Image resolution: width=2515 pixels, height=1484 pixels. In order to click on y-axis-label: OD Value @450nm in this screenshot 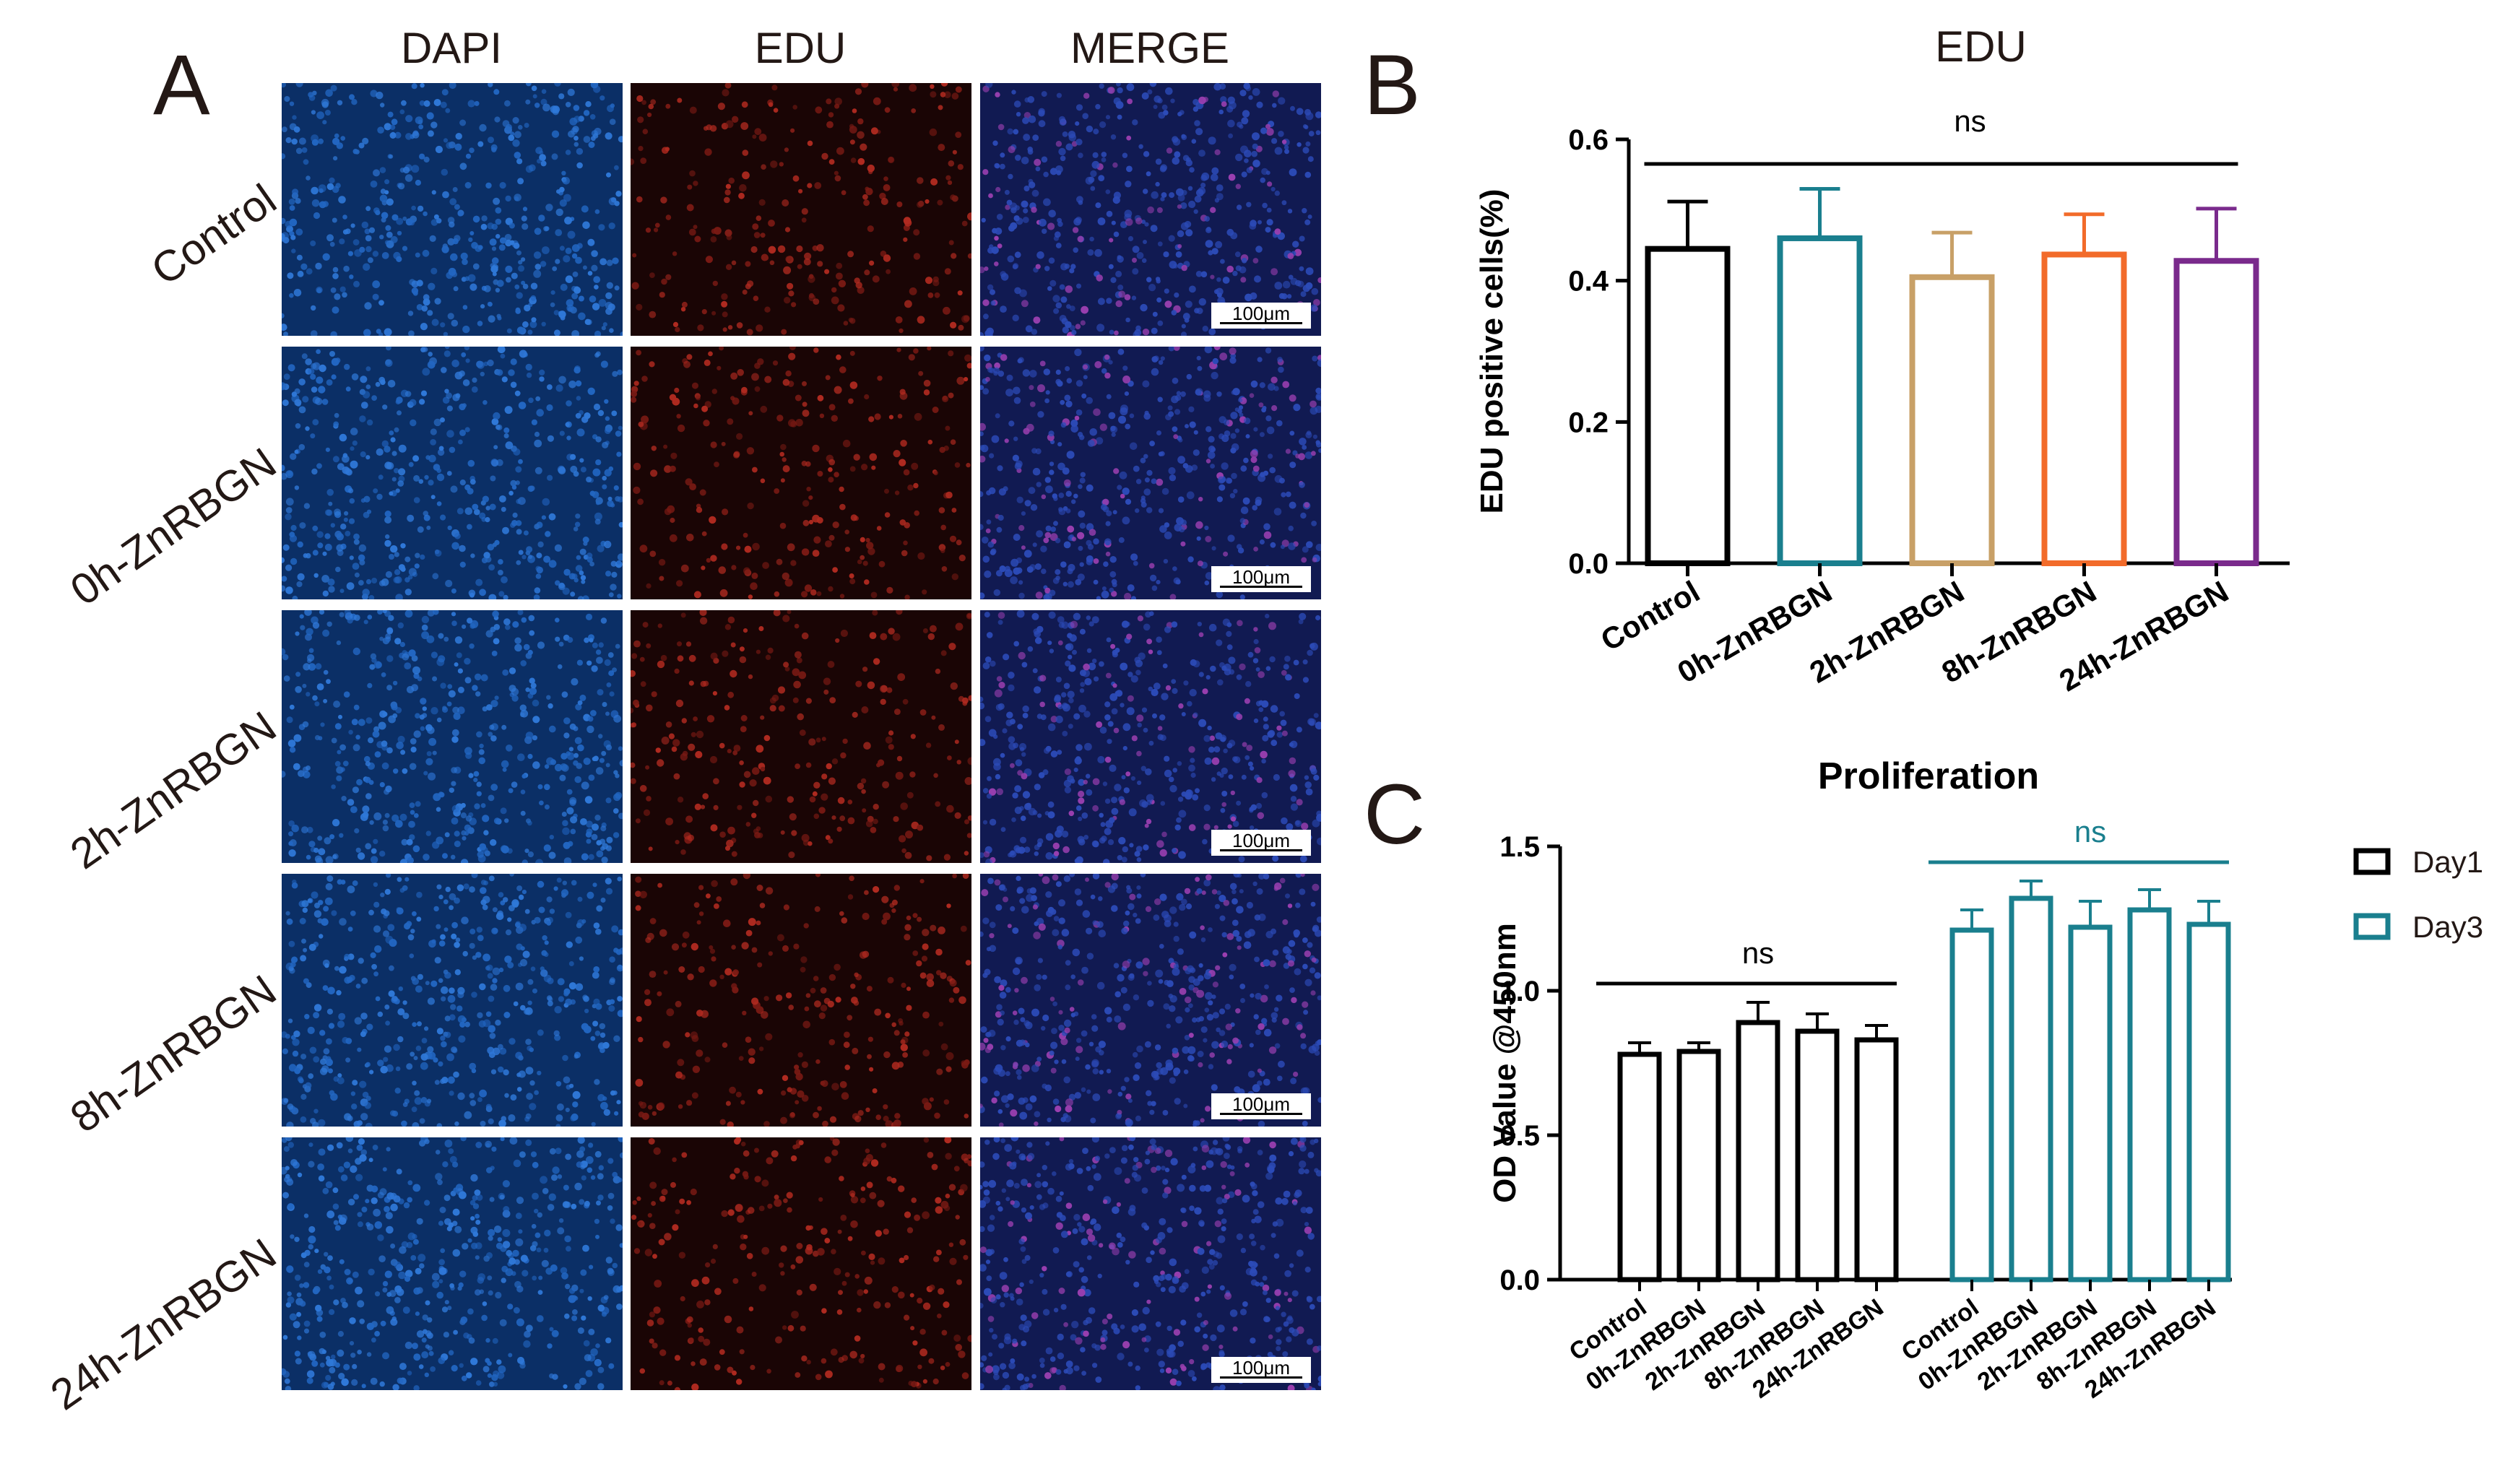, I will do `click(1505, 1063)`.